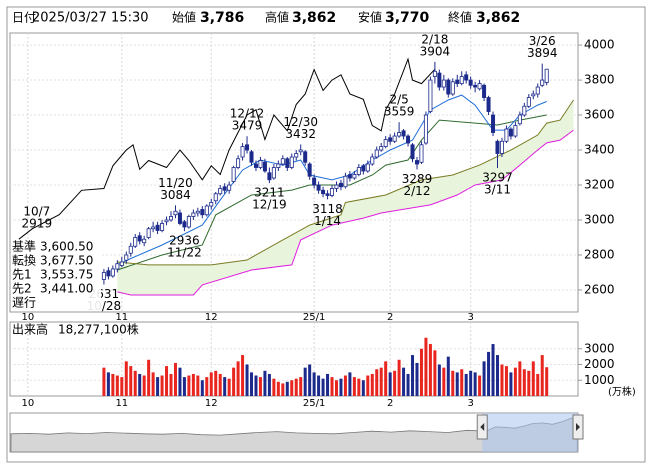  Describe the element at coordinates (599, 185) in the screenshot. I see `y-tick-label: 3200` at that location.